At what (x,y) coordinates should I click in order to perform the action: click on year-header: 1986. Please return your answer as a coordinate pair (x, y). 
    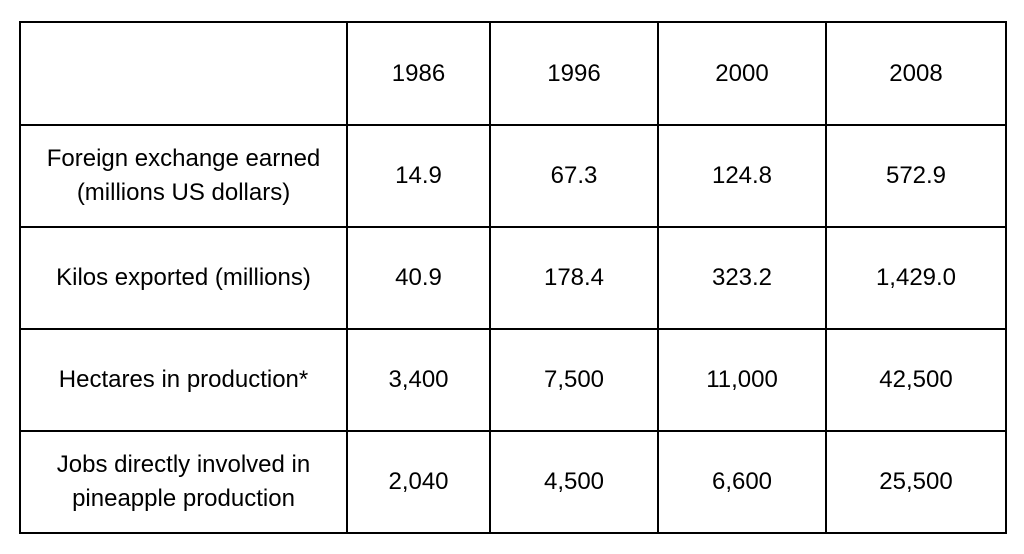
    Looking at the image, I should click on (418, 73).